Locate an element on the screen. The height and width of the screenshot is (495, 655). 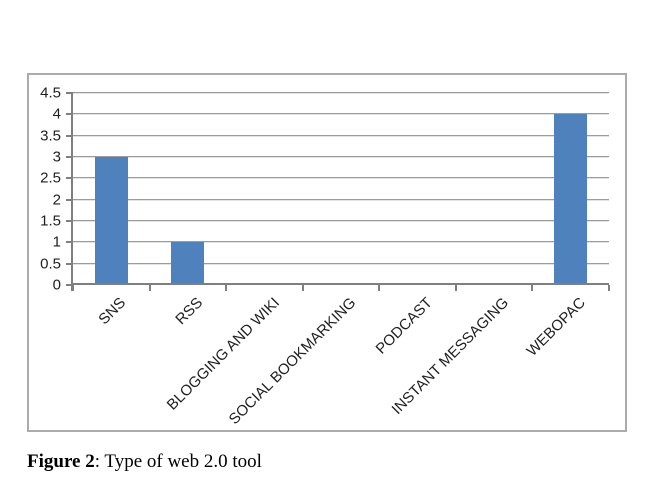
y-tick-label: 4.5 is located at coordinates (50, 93).